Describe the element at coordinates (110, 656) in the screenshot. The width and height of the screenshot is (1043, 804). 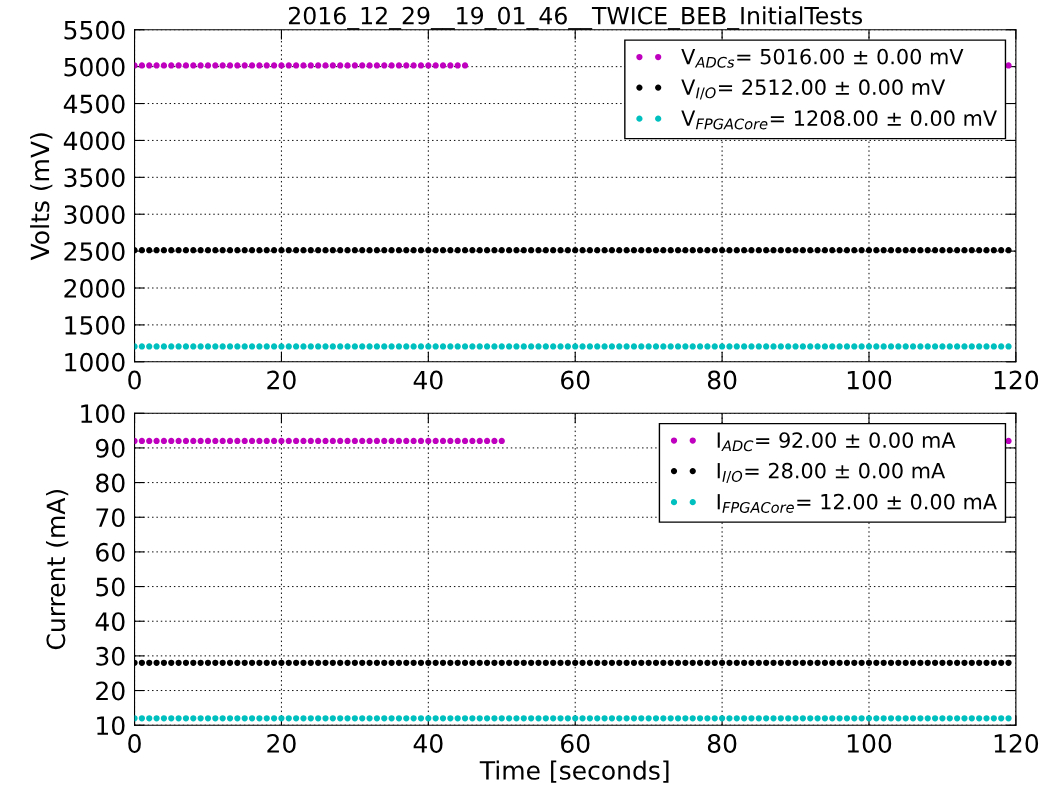
I see `y-tick-label: 30` at that location.